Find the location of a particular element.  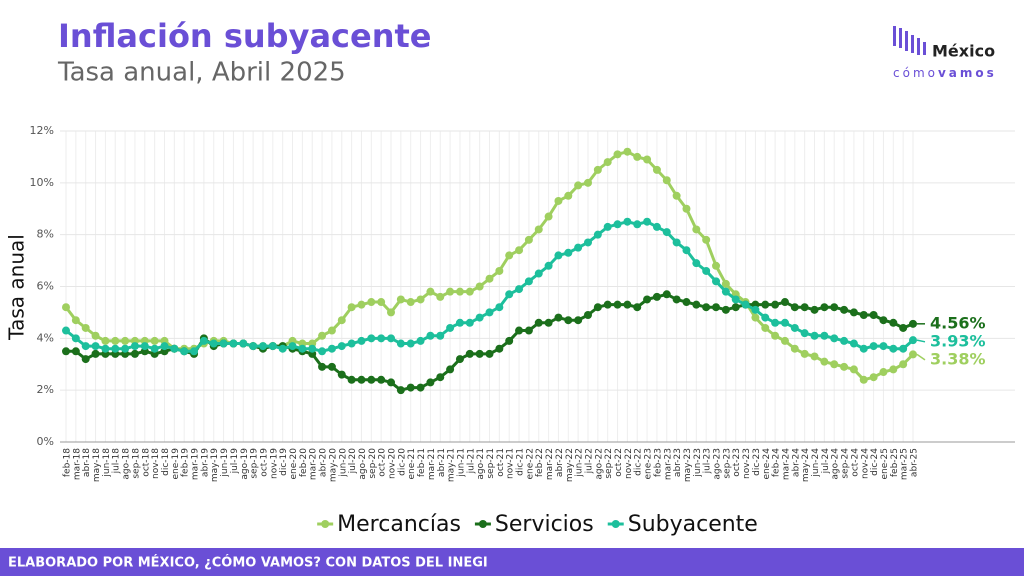

x-tick-label: feb-24 is located at coordinates (777, 462).